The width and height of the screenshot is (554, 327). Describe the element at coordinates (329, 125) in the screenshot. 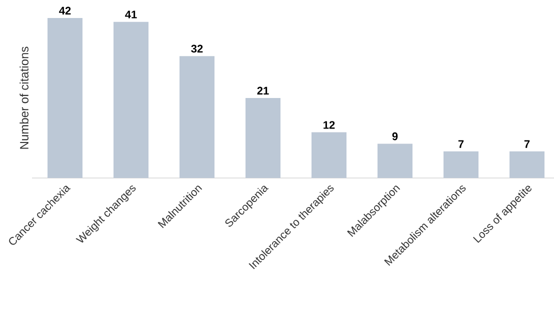

I see `data-label: 12` at that location.